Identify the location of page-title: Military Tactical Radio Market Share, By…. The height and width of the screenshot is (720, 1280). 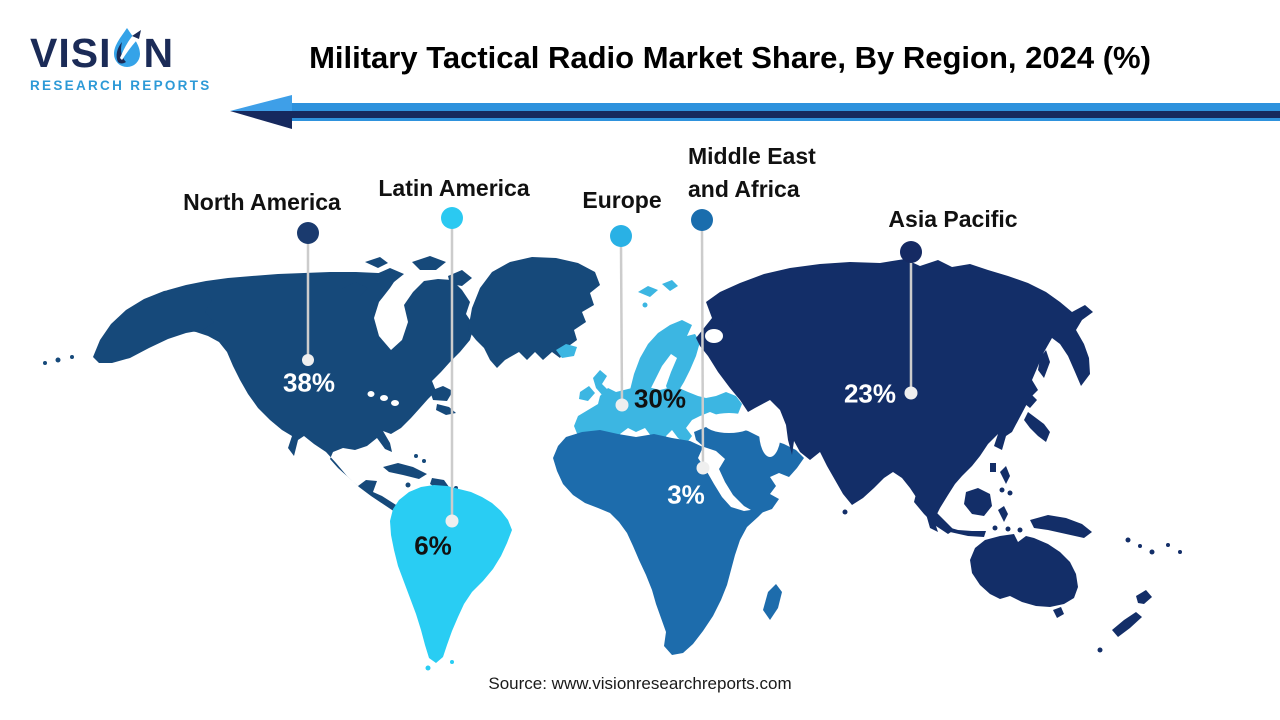
(730, 57).